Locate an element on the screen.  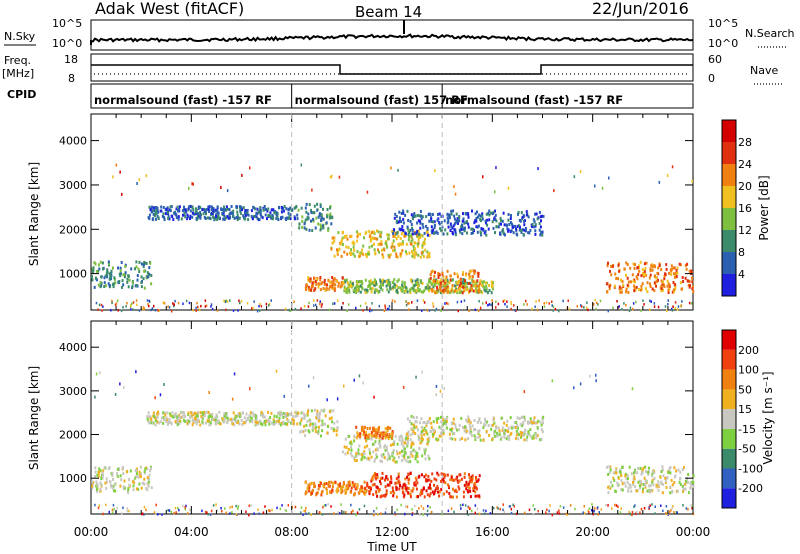
colorbar-frame is located at coordinates (729, 419).